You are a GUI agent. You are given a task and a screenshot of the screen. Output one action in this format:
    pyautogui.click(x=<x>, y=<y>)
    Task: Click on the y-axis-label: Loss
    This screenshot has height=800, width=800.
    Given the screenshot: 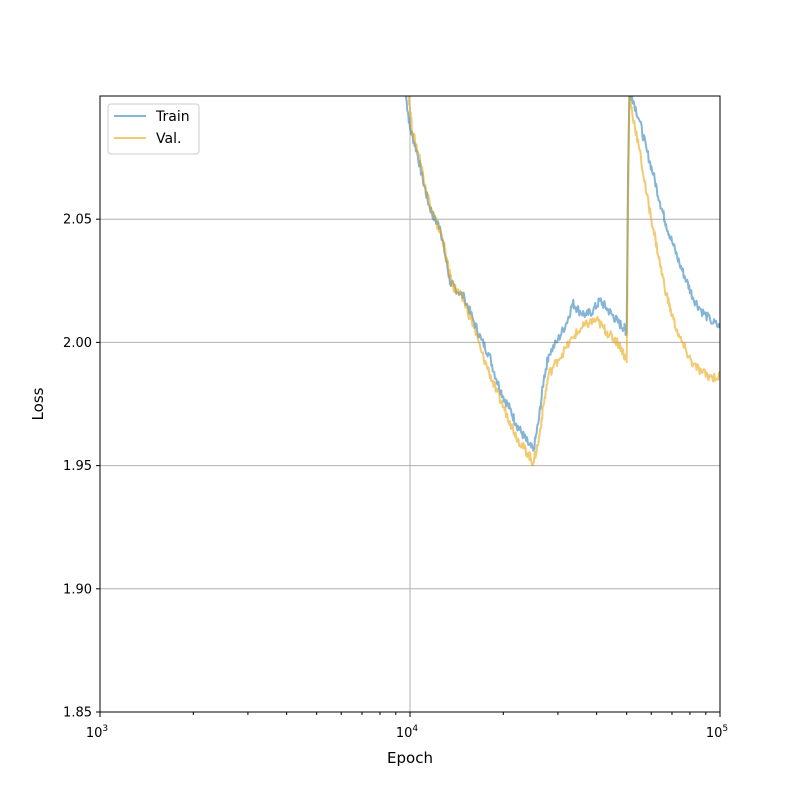 What is the action you would take?
    pyautogui.click(x=38, y=403)
    